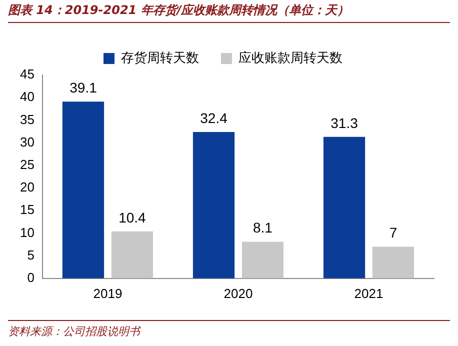 This screenshot has height=346, width=458. Describe the element at coordinates (27, 164) in the screenshot. I see `y-tick-label: 25` at that location.